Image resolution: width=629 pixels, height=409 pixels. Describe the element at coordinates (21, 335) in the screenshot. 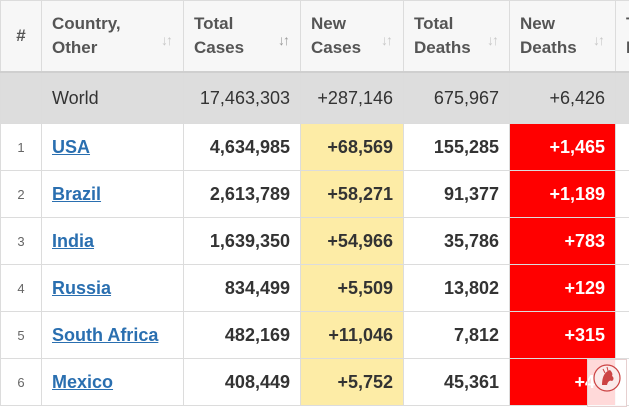

I see `row-num: 5` at that location.